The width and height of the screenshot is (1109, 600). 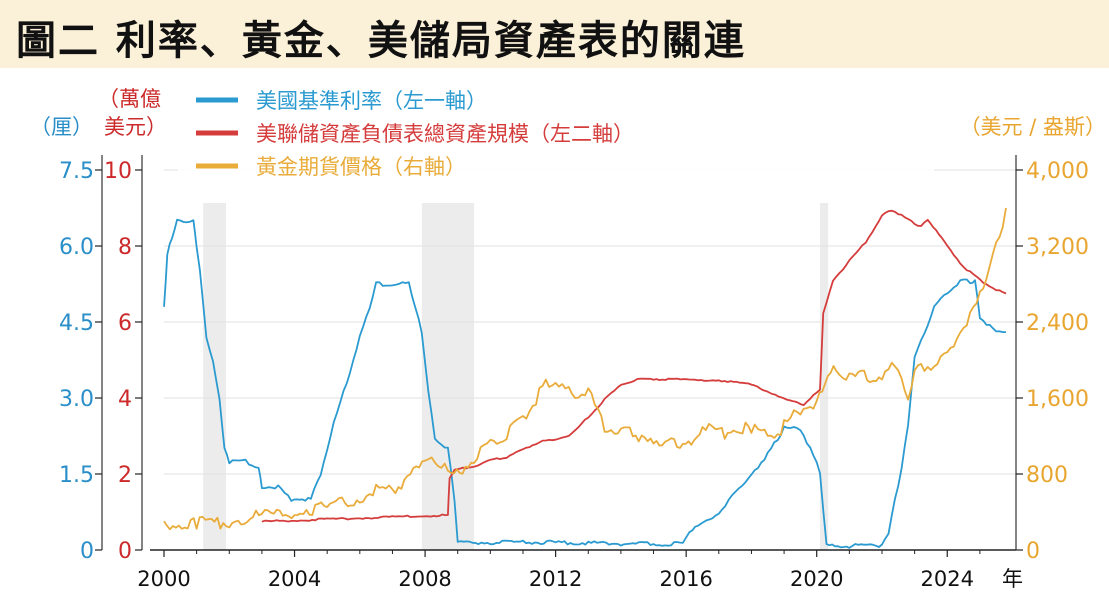 I want to click on left2-unit-label-line2: 美元）, so click(x=135, y=127).